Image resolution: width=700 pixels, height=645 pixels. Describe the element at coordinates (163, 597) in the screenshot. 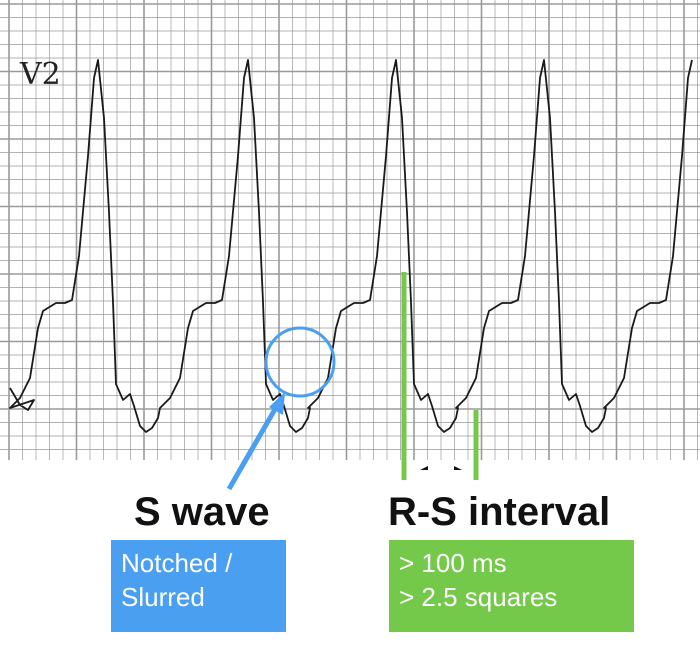

I see `s-wave-box-line-2: Slurred` at that location.